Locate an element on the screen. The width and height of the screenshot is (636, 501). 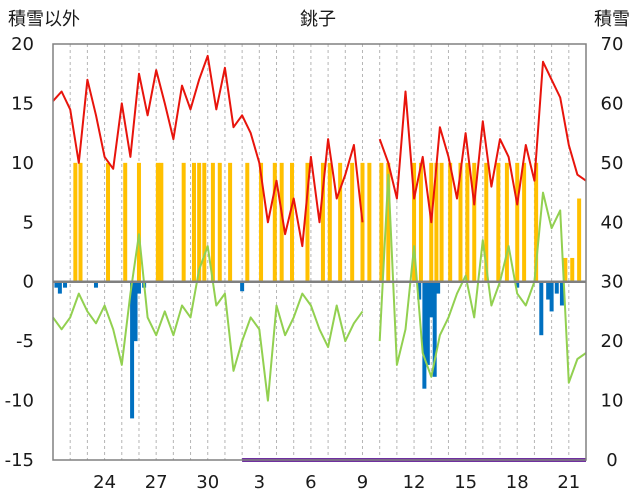
left-axis-label: 積雪以外 is located at coordinates (44, 19).